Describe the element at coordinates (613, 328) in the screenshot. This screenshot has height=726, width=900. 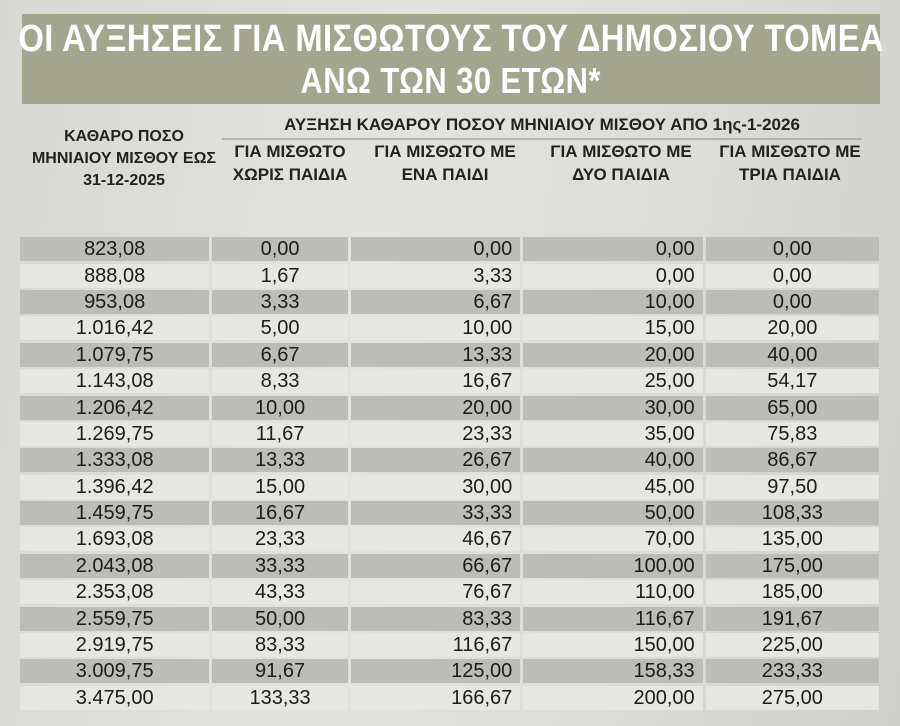
I see `two-children-cell: 15,00` at that location.